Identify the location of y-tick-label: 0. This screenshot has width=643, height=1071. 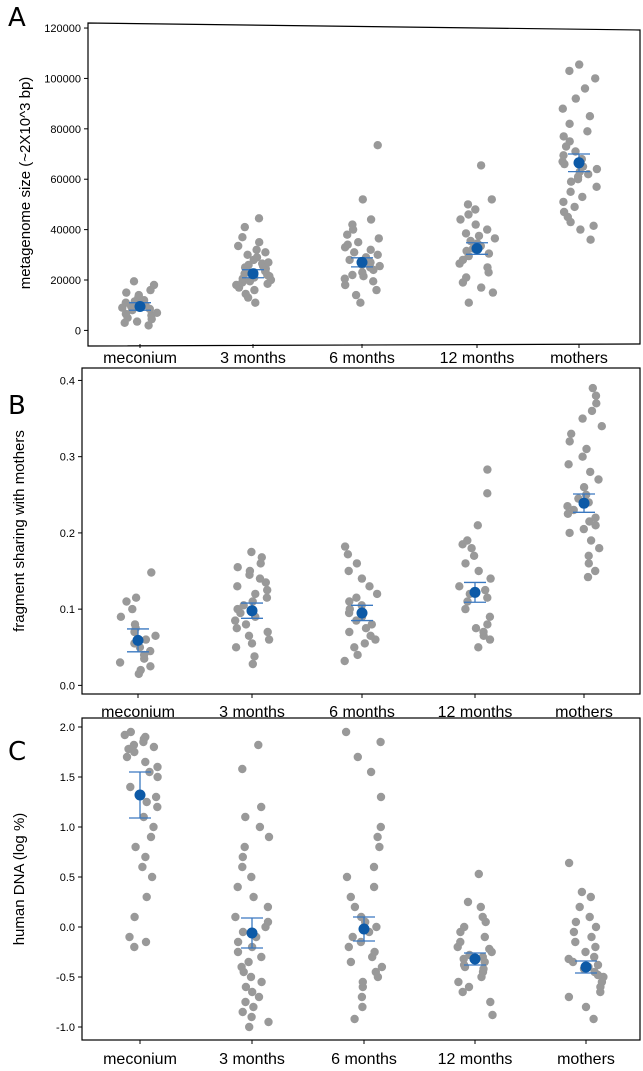
(78, 331).